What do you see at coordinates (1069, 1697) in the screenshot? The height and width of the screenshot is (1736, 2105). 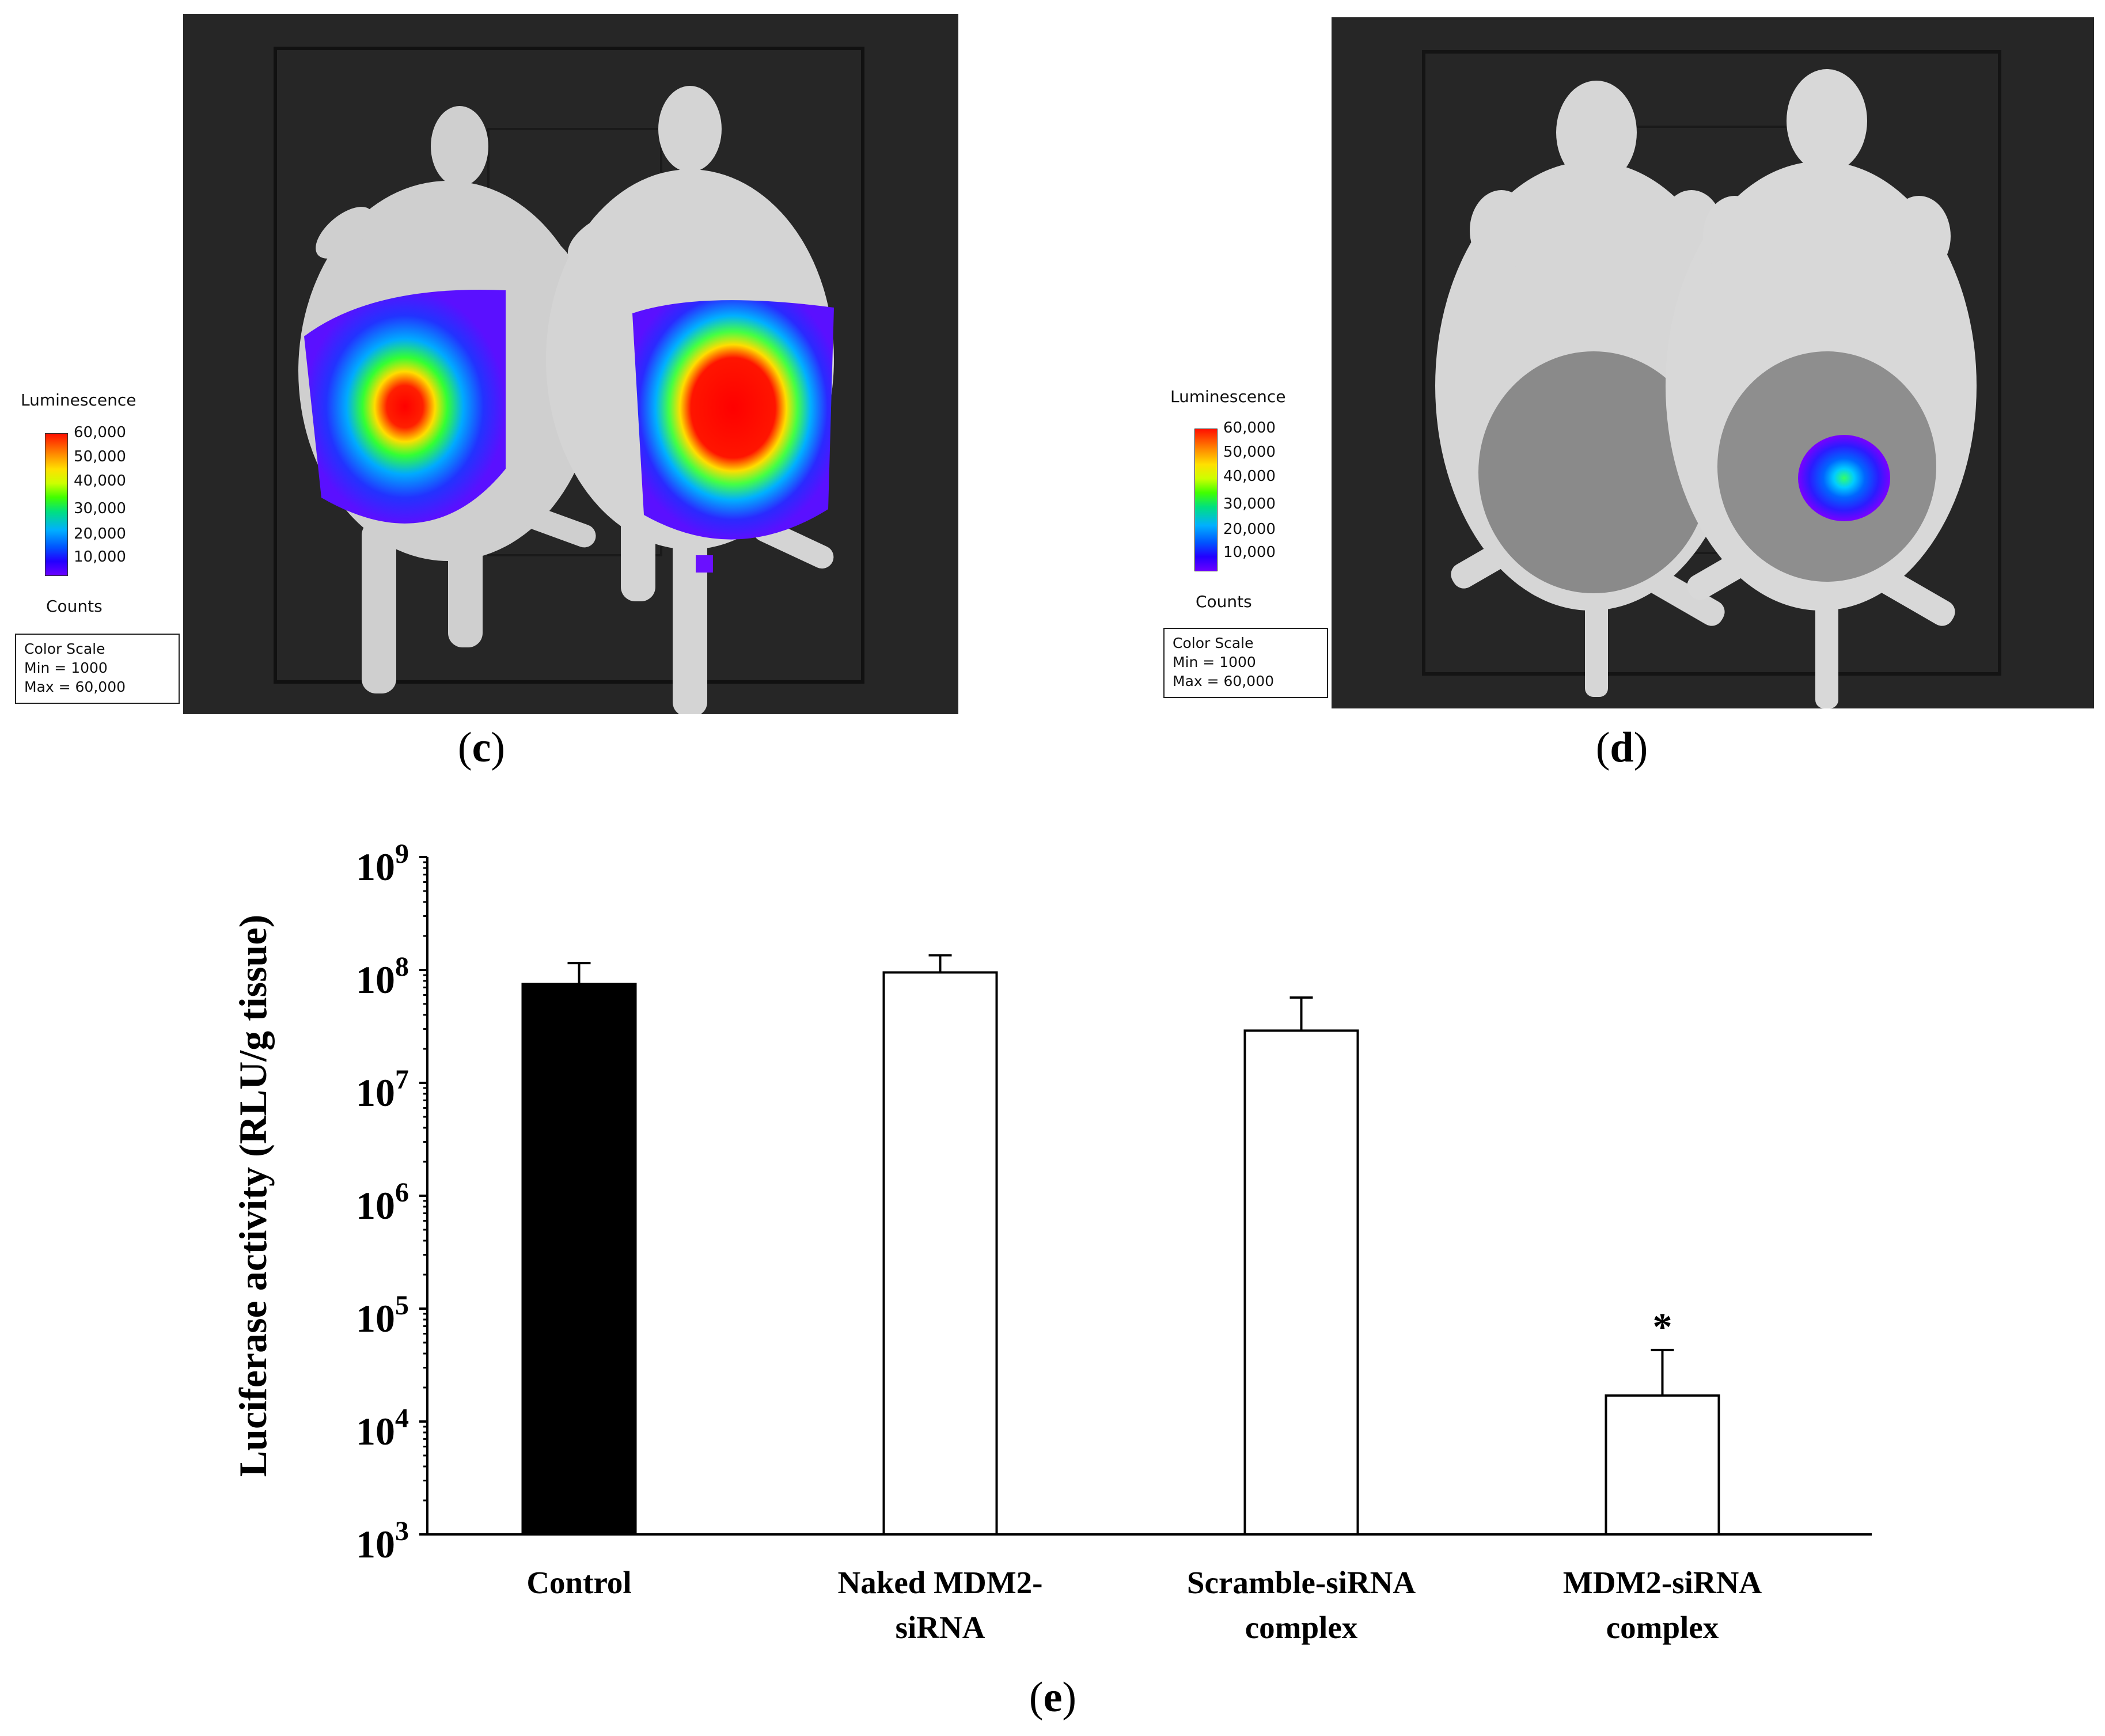 I see `panel-e-label-close: )` at bounding box center [1069, 1697].